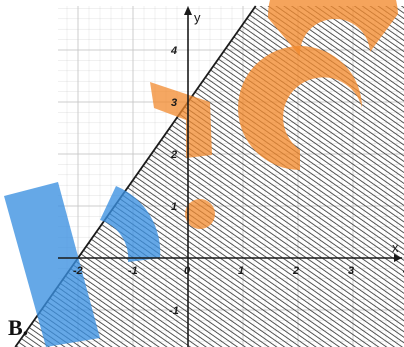 This screenshot has height=347, width=404. I want to click on y-axis-arrow, so click(188, 10).